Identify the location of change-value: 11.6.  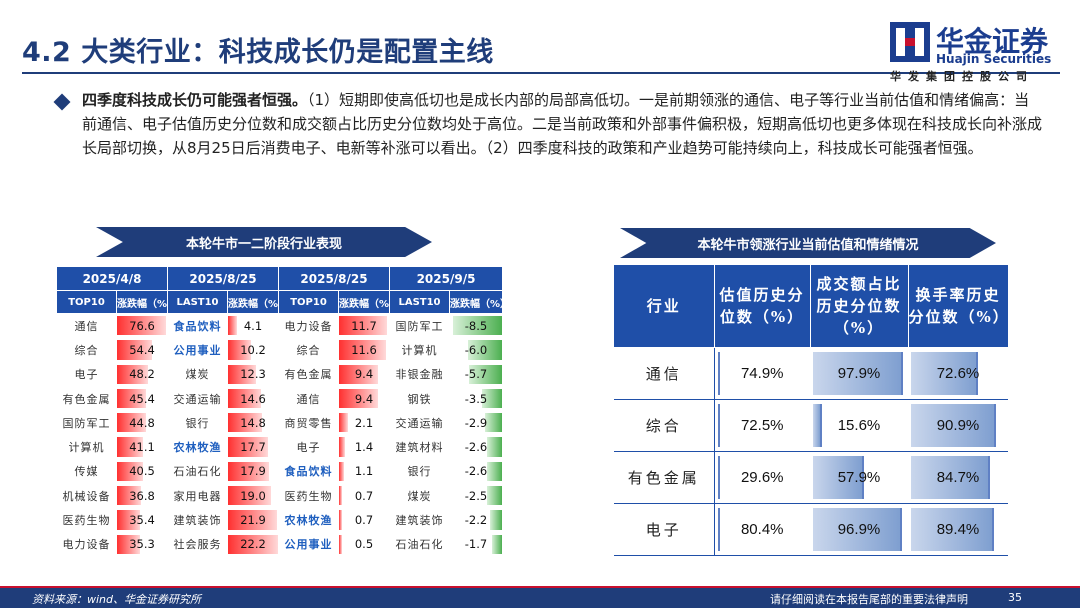
(364, 349).